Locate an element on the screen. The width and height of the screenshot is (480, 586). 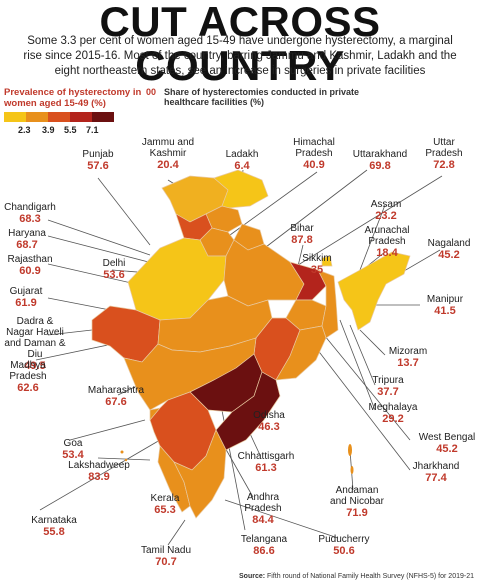
state-name: Manipur is located at coordinates (445, 299).